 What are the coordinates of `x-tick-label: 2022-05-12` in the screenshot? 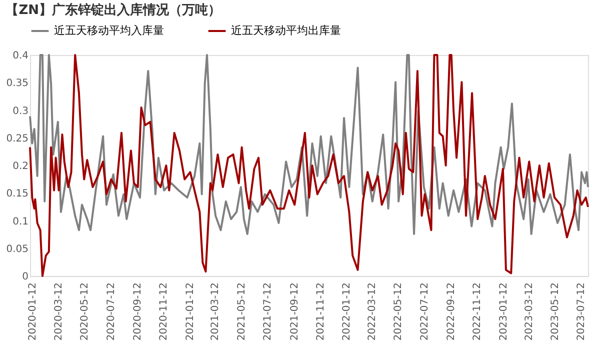 It's located at (398, 311).